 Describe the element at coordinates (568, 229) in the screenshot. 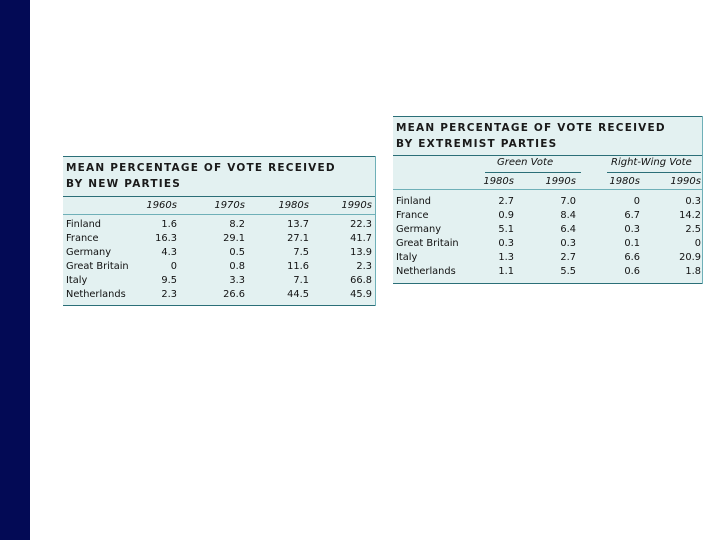

I see `table-cell: 6.4` at that location.